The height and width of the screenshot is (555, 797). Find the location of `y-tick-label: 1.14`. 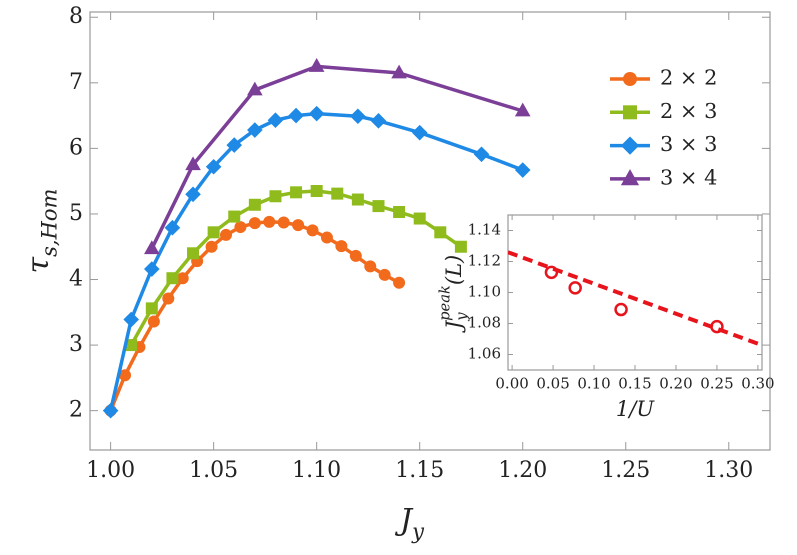

y-tick-label: 1.14 is located at coordinates (484, 230).